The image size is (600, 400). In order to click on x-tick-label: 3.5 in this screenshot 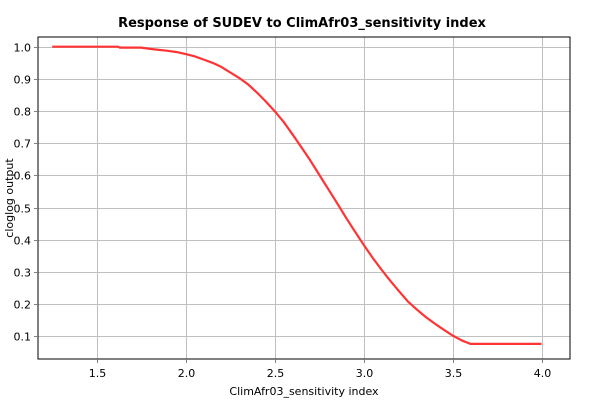, I will do `click(454, 373)`.